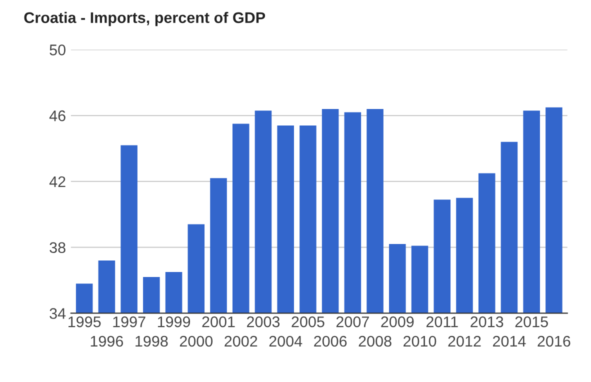  Describe the element at coordinates (58, 248) in the screenshot. I see `y-tick-label: 38` at that location.